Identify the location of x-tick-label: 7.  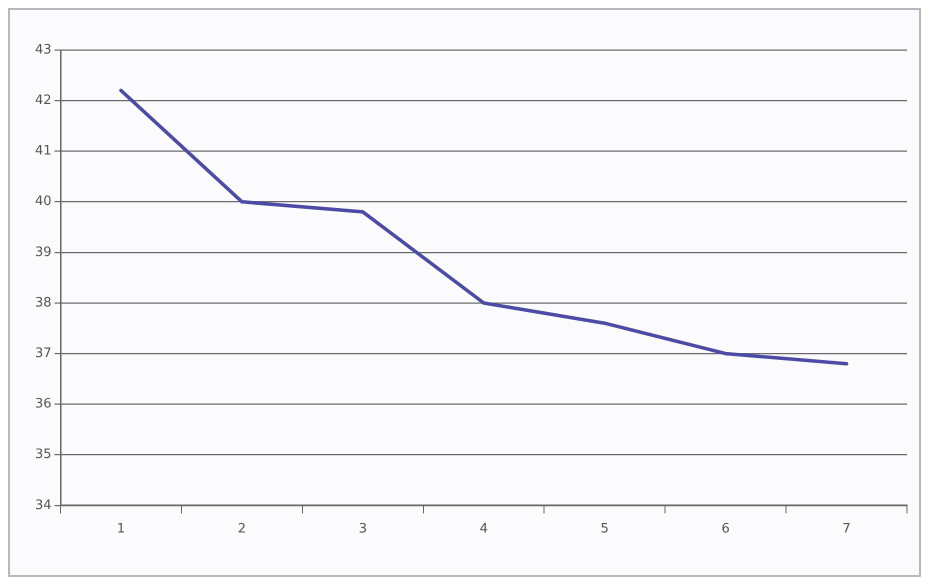
(846, 529).